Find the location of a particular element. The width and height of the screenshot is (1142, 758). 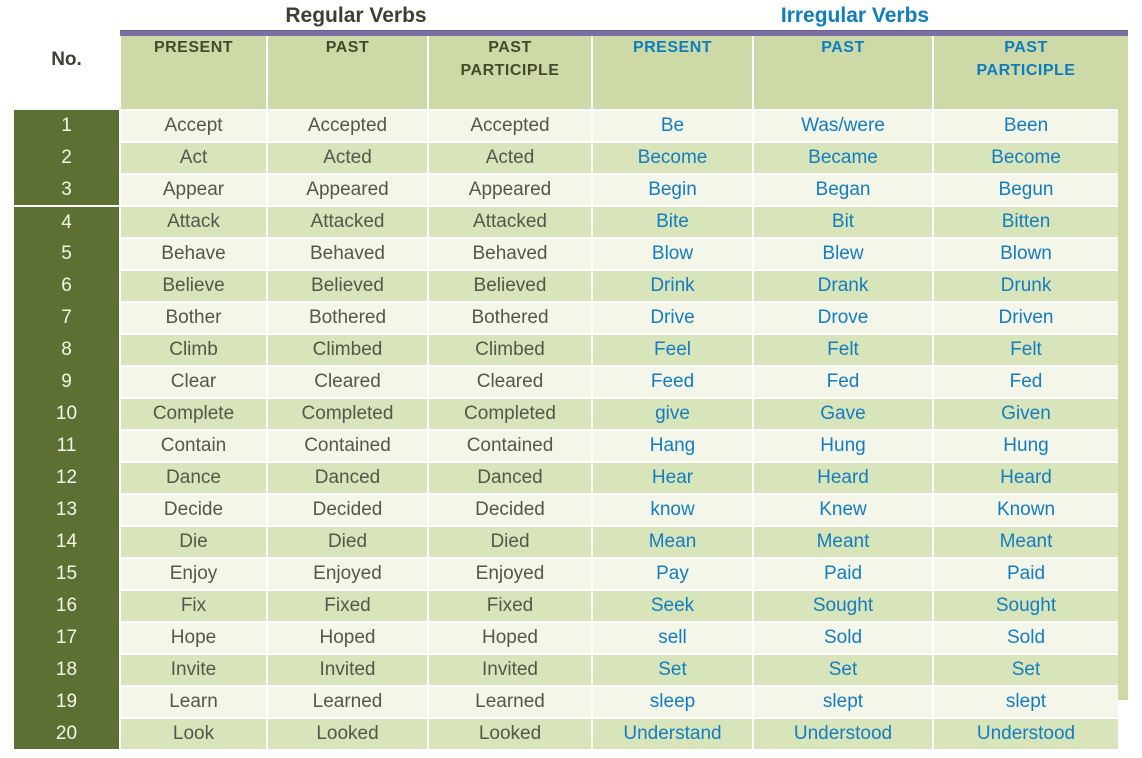

regular-past-cell: Completed is located at coordinates (347, 413).